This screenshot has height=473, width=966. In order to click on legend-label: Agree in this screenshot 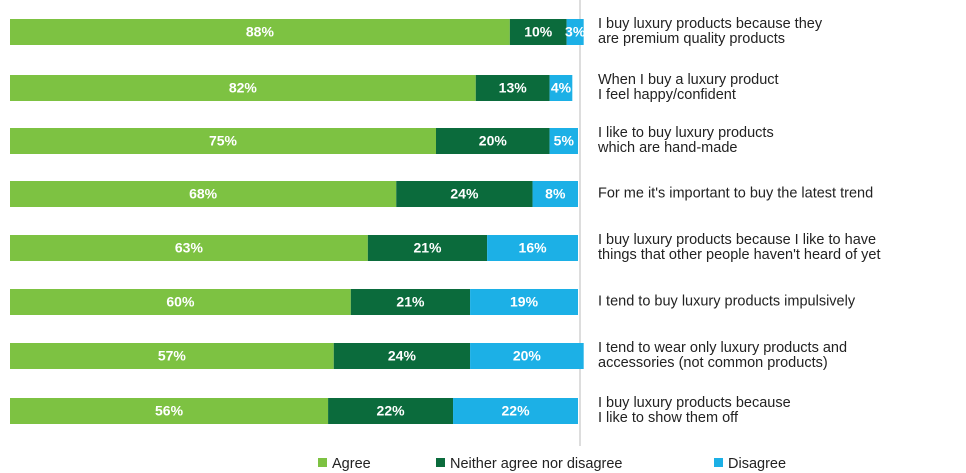, I will do `click(351, 464)`.